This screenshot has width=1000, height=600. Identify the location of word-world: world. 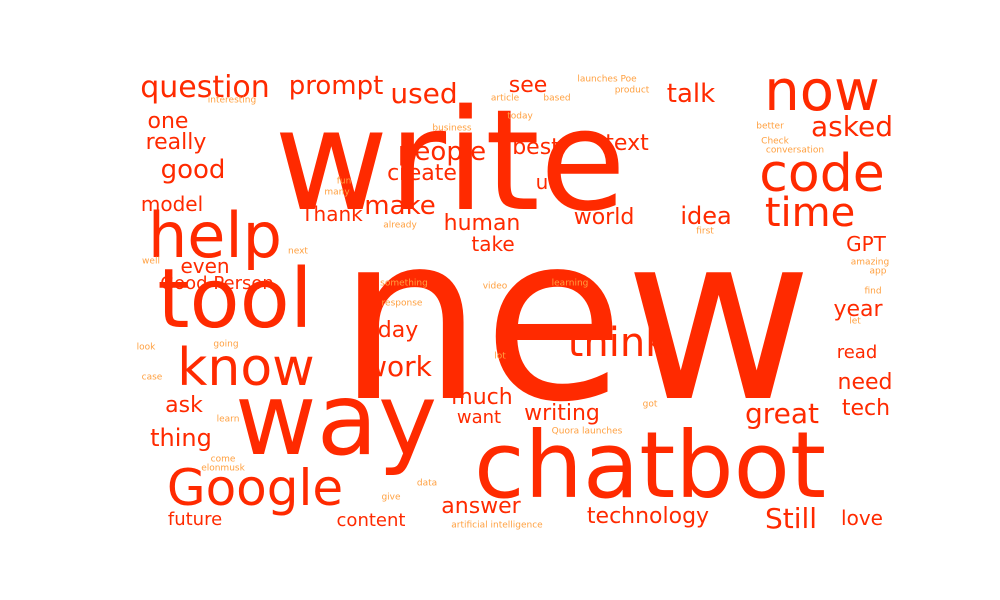
(604, 217).